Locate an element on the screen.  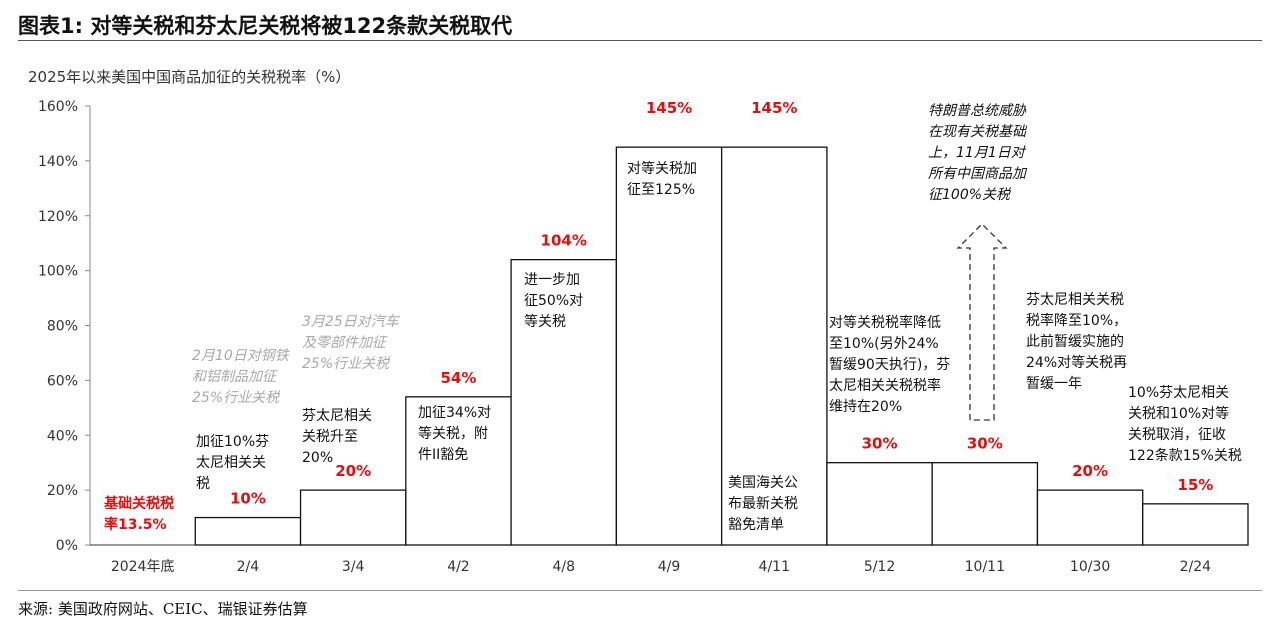
annotation-line: 上，11月1日对 is located at coordinates (977, 153).